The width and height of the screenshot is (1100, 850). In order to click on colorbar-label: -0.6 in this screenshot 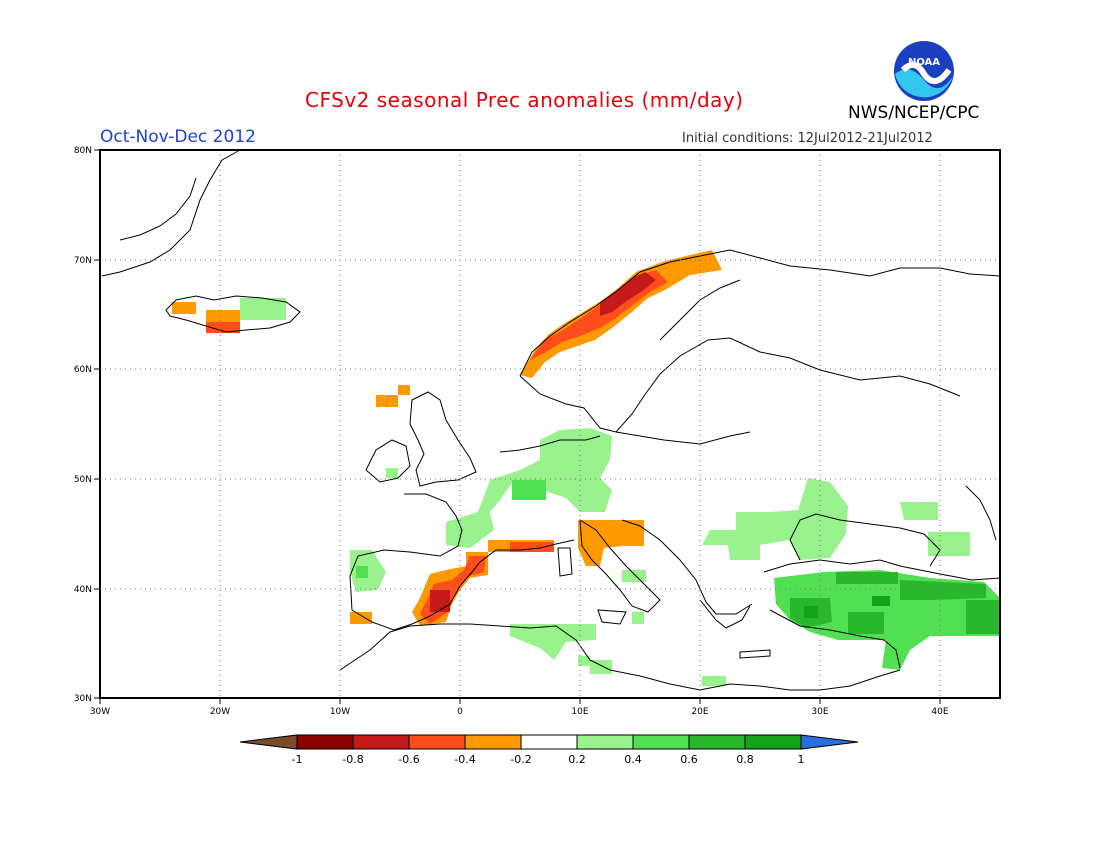, I will do `click(408, 759)`.